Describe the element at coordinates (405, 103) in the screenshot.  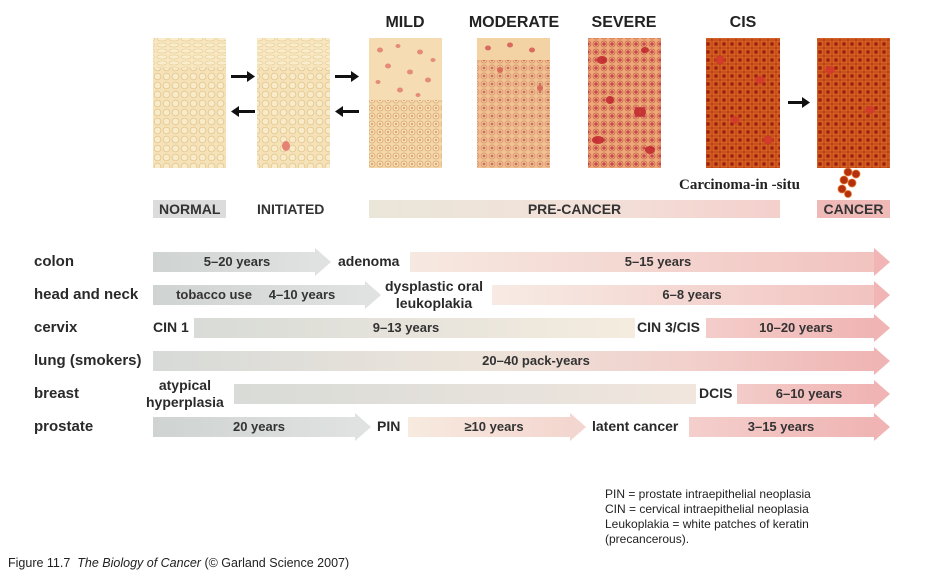
I see `tissue-mild` at that location.